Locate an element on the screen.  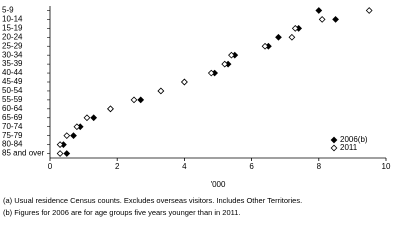
x-axis-label: '000 is located at coordinates (218, 184).